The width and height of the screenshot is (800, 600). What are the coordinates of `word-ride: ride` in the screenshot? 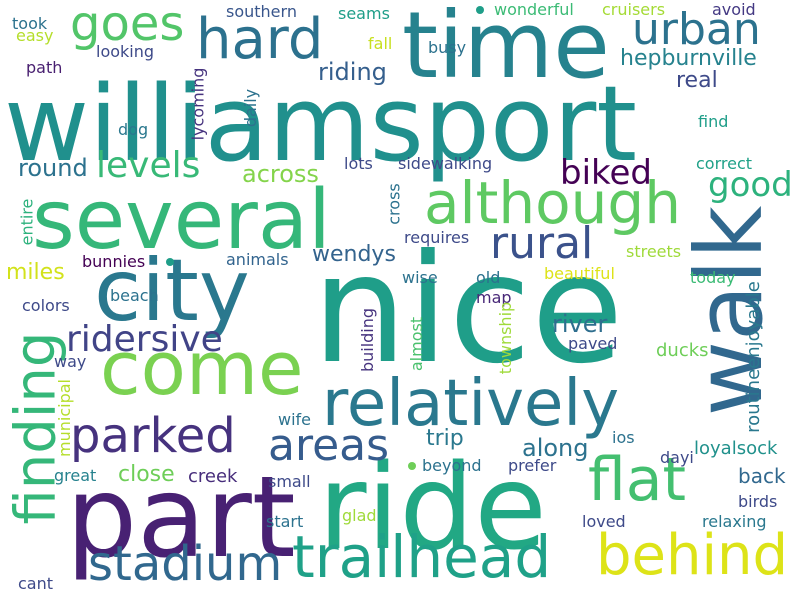 It's located at (432, 507).